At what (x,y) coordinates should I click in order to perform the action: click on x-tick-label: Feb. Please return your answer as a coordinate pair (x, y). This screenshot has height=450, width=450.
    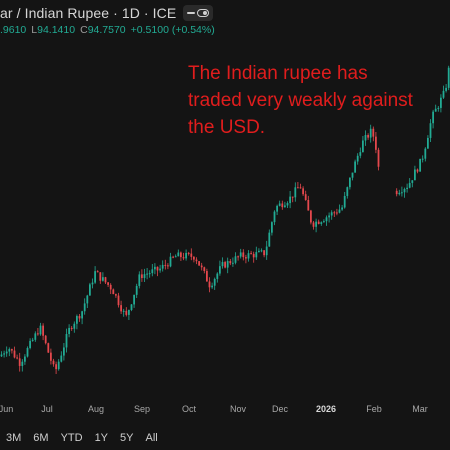
    Looking at the image, I should click on (374, 409).